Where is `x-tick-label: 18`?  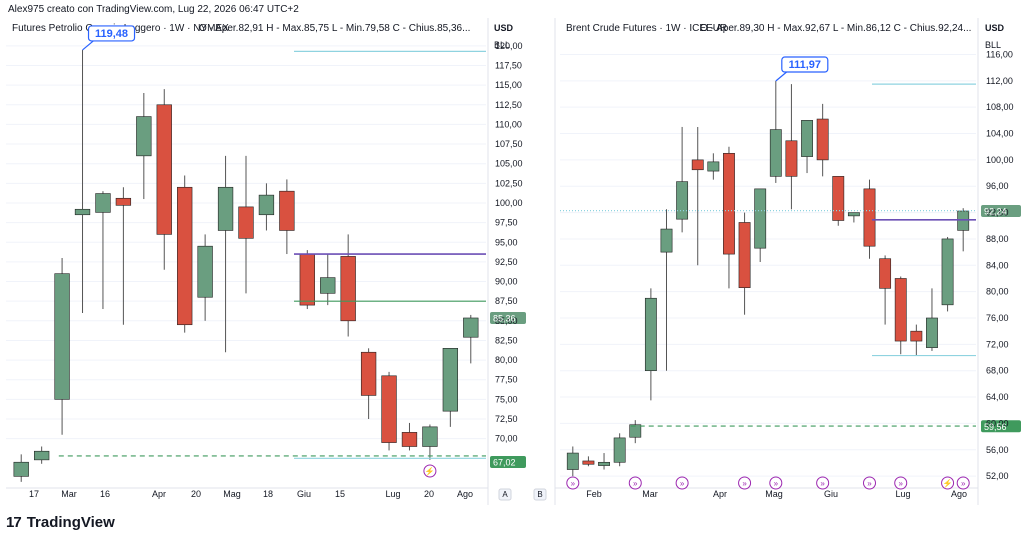 x-tick-label: 18 is located at coordinates (268, 494).